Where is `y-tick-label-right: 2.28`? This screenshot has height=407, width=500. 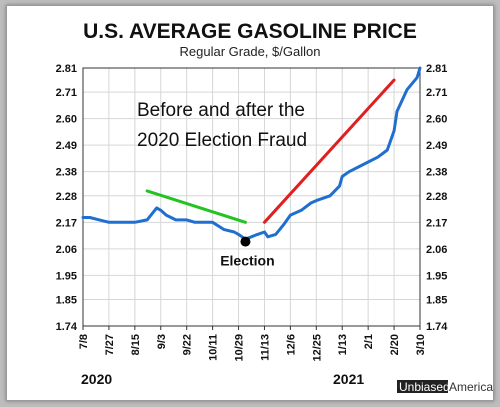 y-tick-label-right: 2.28 is located at coordinates (436, 197).